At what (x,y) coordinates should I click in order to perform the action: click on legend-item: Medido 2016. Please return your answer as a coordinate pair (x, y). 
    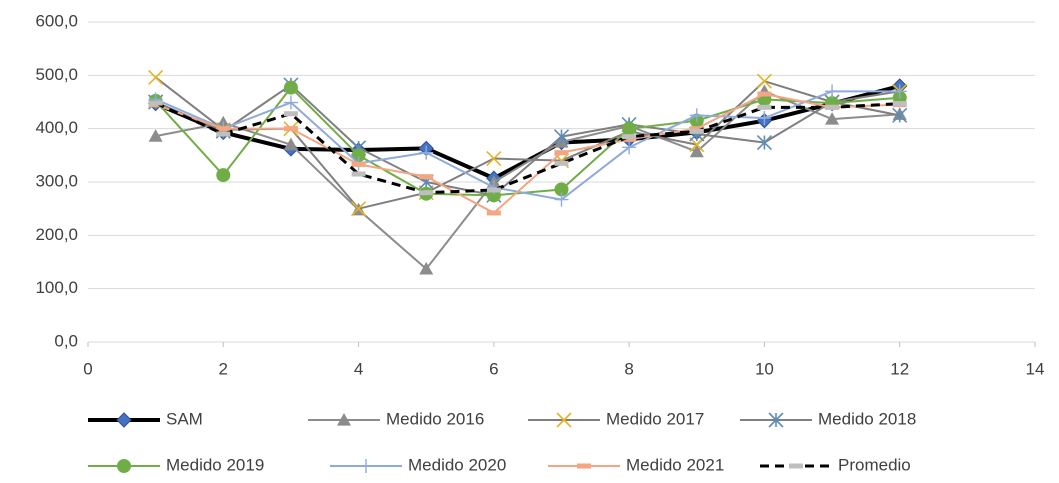
    Looking at the image, I should click on (396, 418).